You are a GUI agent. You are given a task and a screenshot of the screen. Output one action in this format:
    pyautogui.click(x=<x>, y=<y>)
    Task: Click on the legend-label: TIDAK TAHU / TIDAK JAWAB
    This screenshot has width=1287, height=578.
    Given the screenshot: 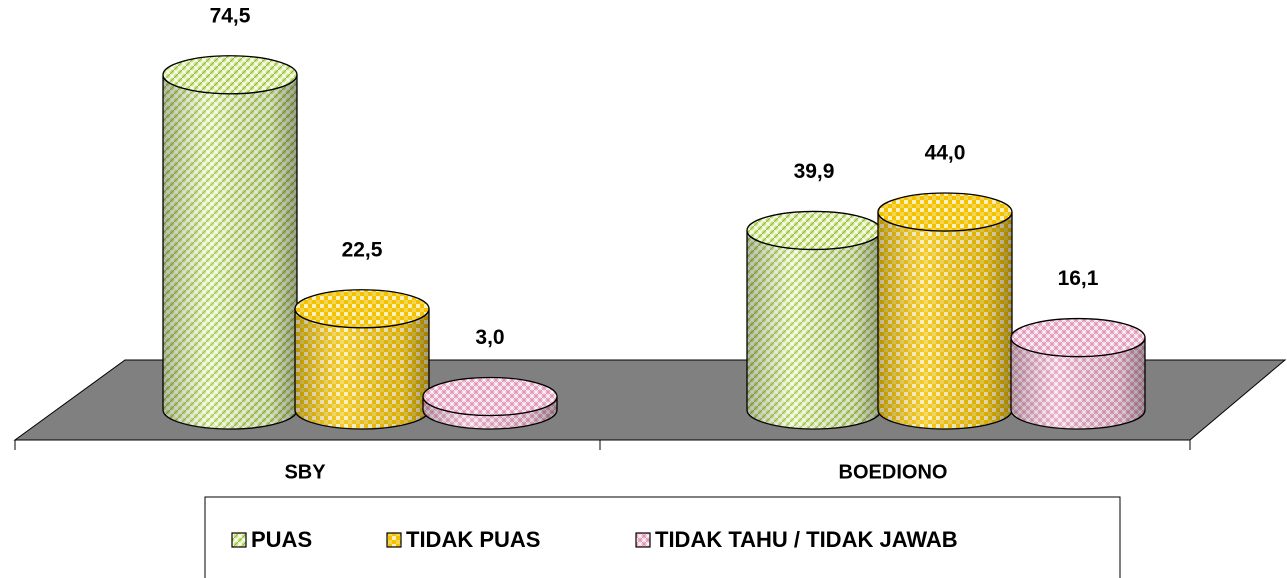 What is the action you would take?
    pyautogui.click(x=806, y=539)
    